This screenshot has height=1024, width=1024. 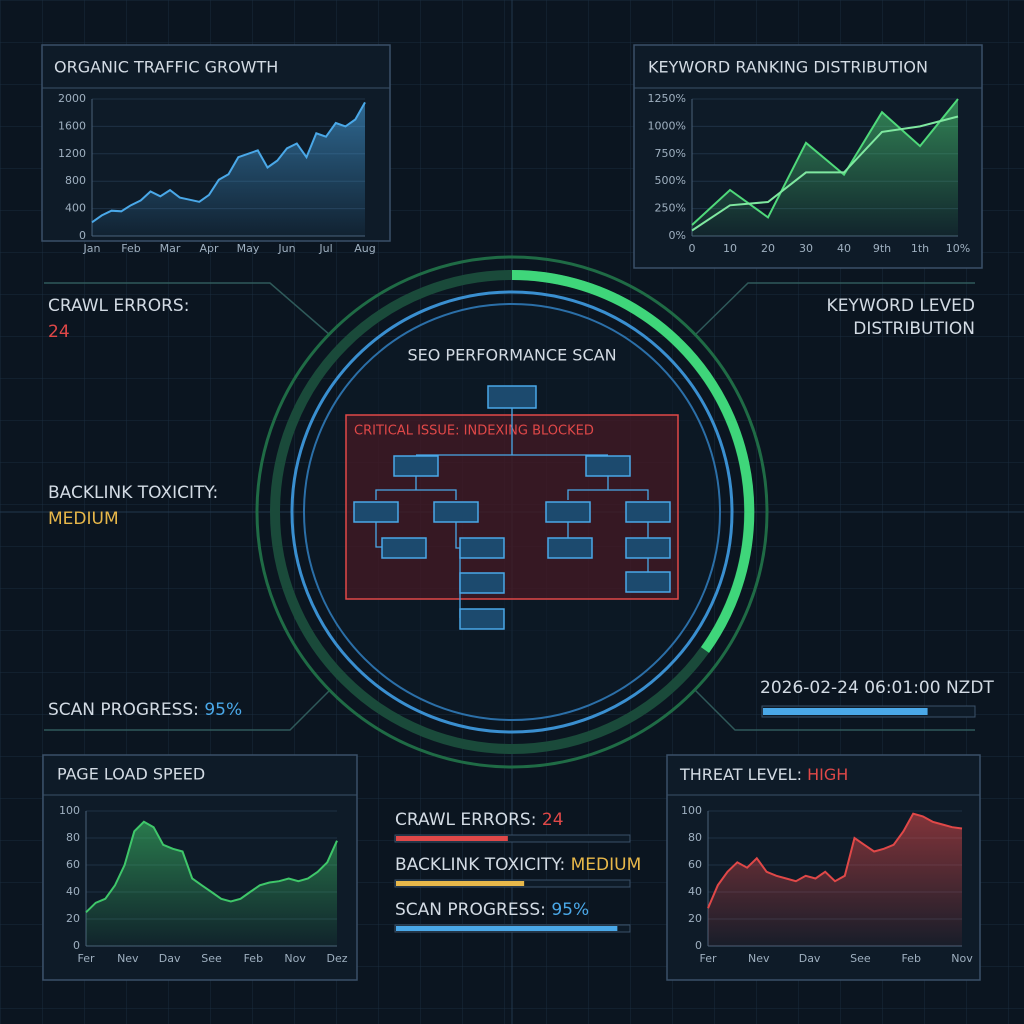 What do you see at coordinates (667, 125) in the screenshot?
I see `y-tick-label: 1000%` at bounding box center [667, 125].